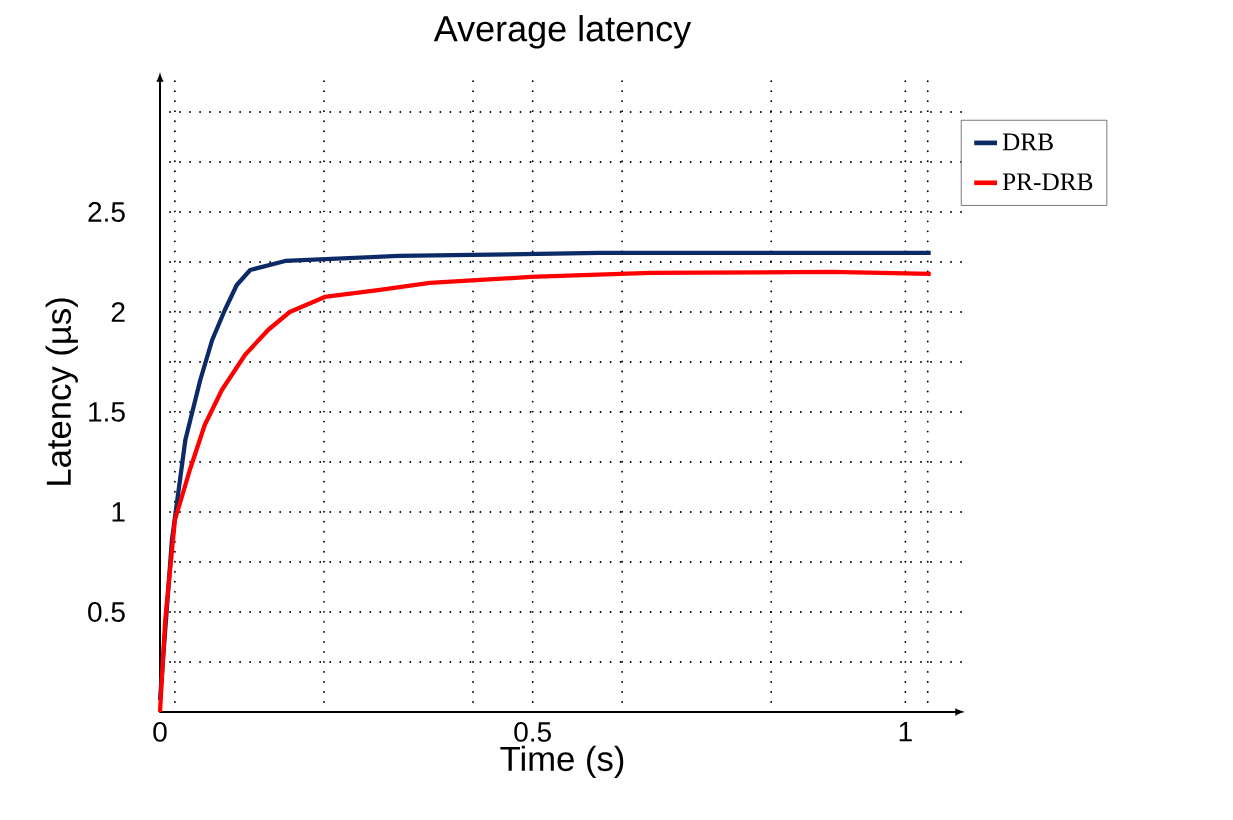  What do you see at coordinates (160, 732) in the screenshot?
I see `x-tick-label: 0` at bounding box center [160, 732].